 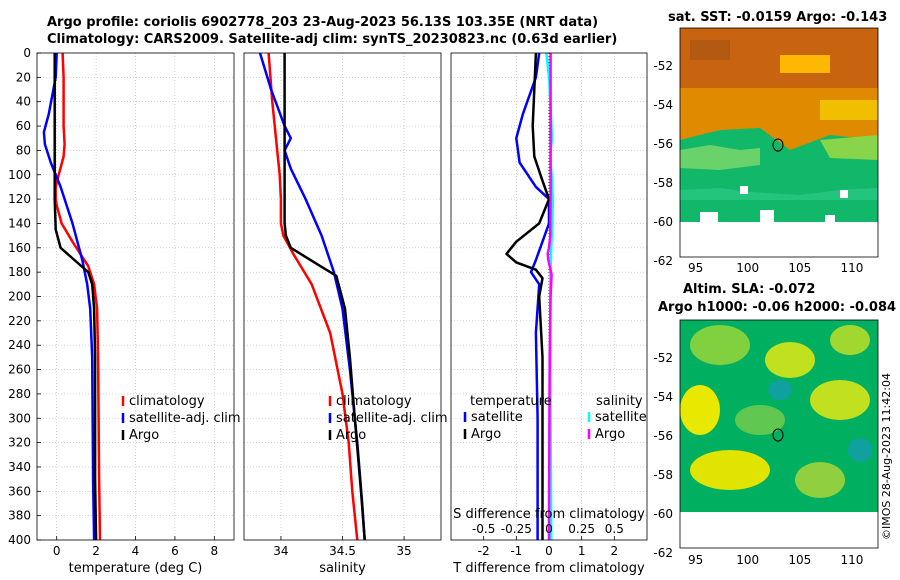 I want to click on depth-ytick-label: 180, so click(x=19, y=272).